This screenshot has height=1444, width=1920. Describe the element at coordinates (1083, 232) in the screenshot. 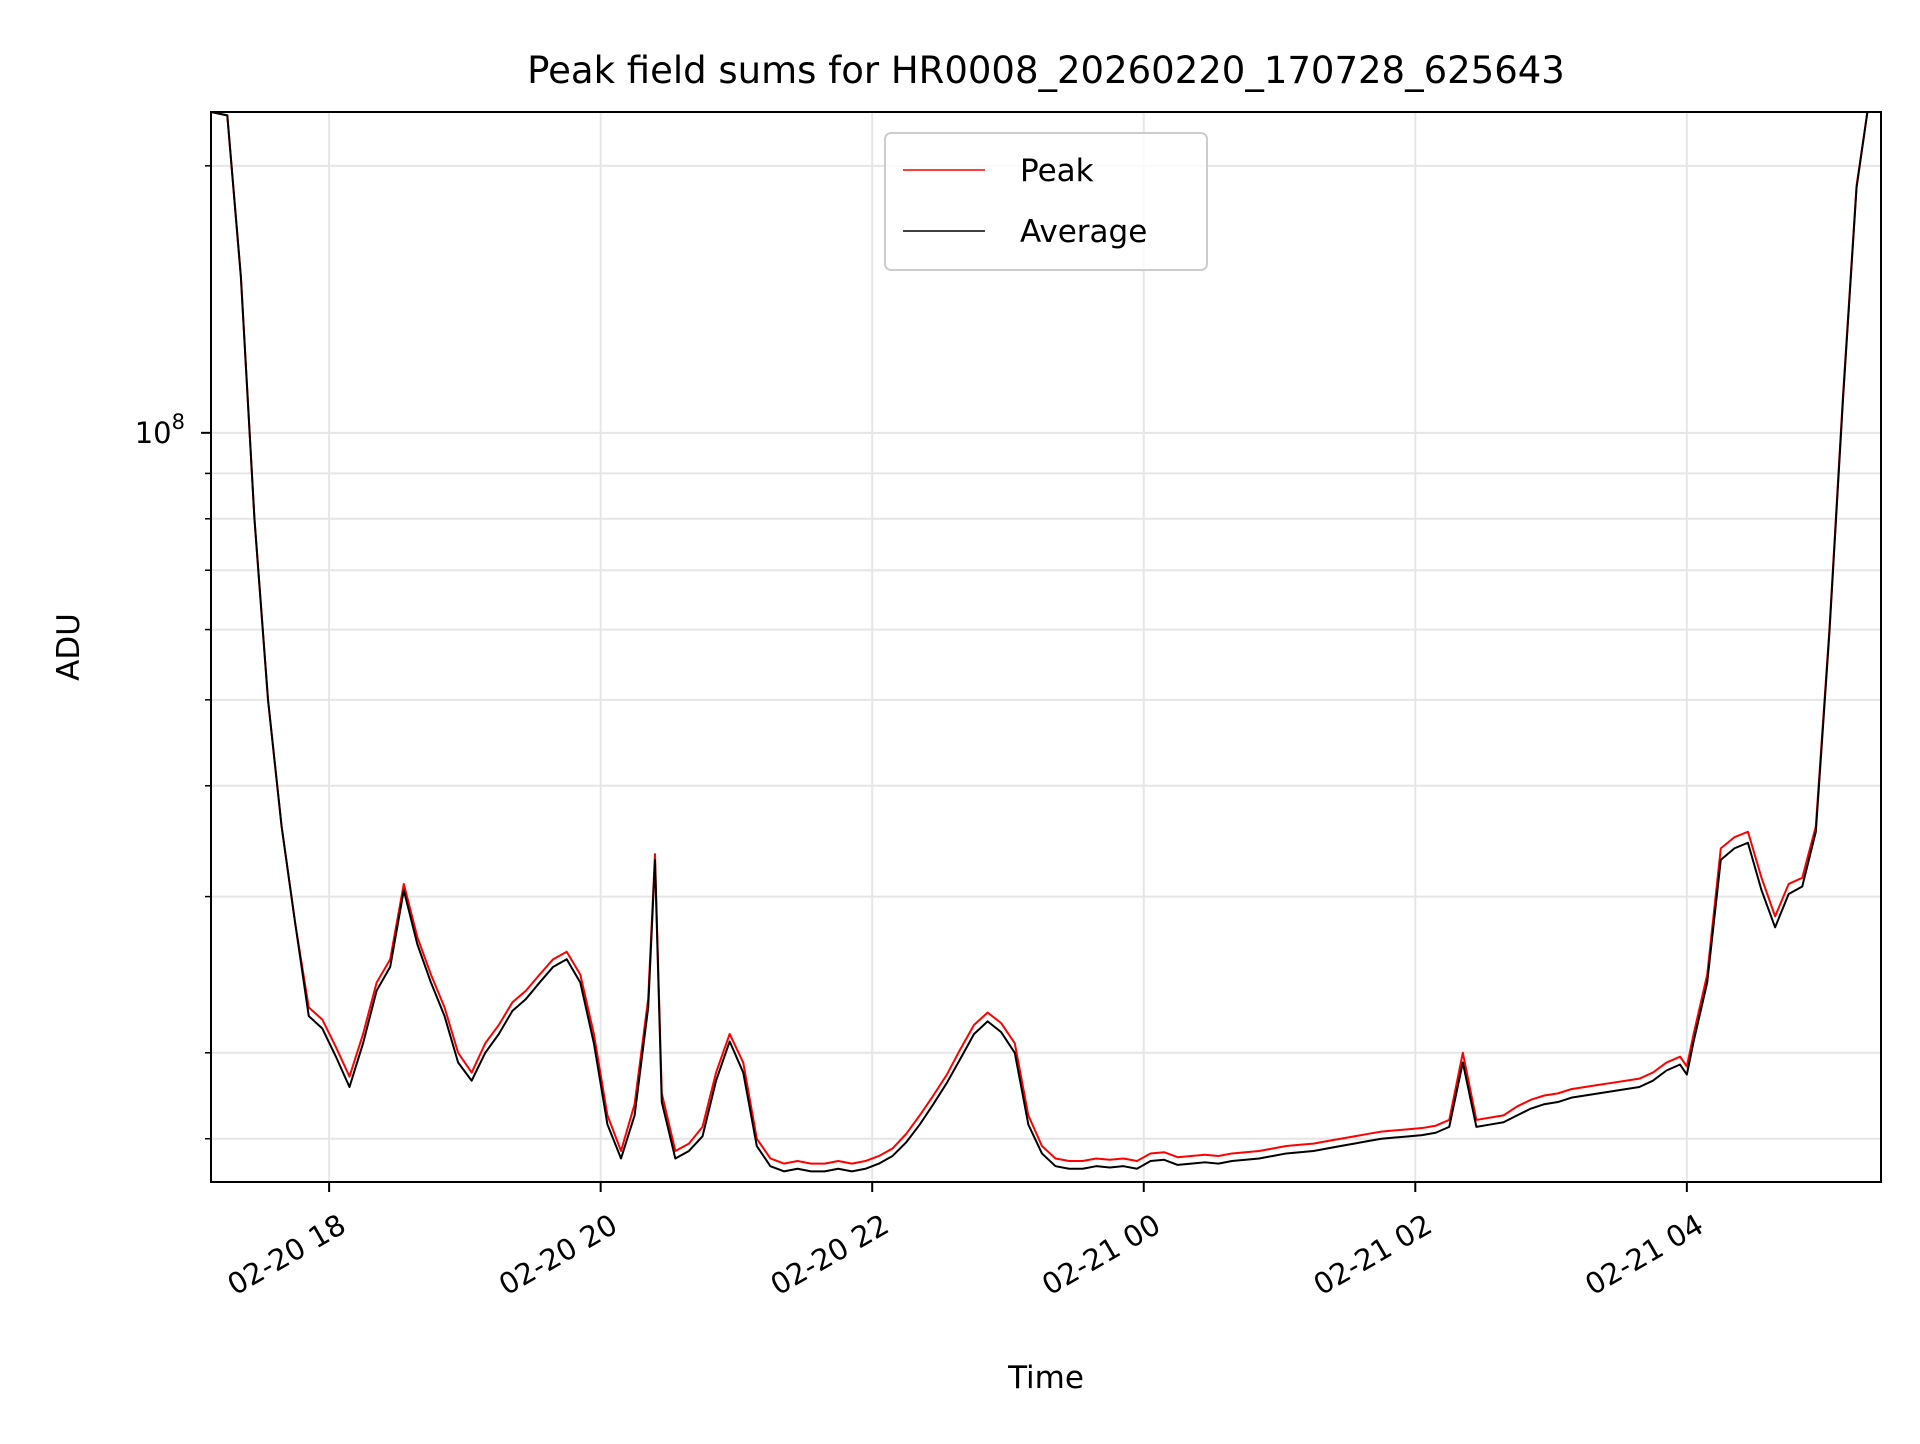

I see `legend-label-average: Average` at that location.